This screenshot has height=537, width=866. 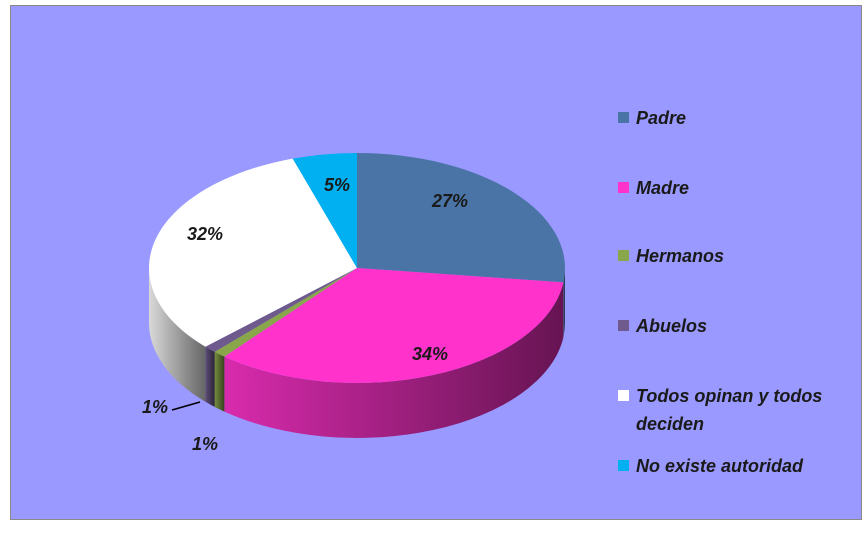 I want to click on legend-item: Hermanos, so click(x=734, y=257).